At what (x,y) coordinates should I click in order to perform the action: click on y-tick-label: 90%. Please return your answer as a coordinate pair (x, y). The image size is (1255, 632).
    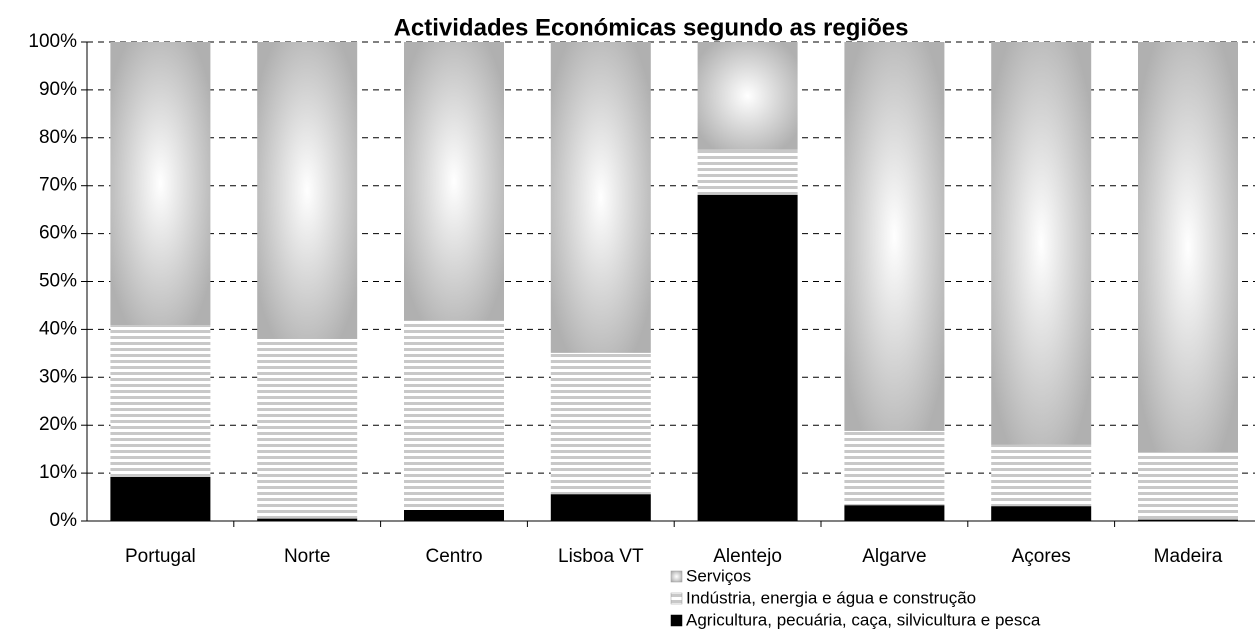
    Looking at the image, I should click on (58, 89).